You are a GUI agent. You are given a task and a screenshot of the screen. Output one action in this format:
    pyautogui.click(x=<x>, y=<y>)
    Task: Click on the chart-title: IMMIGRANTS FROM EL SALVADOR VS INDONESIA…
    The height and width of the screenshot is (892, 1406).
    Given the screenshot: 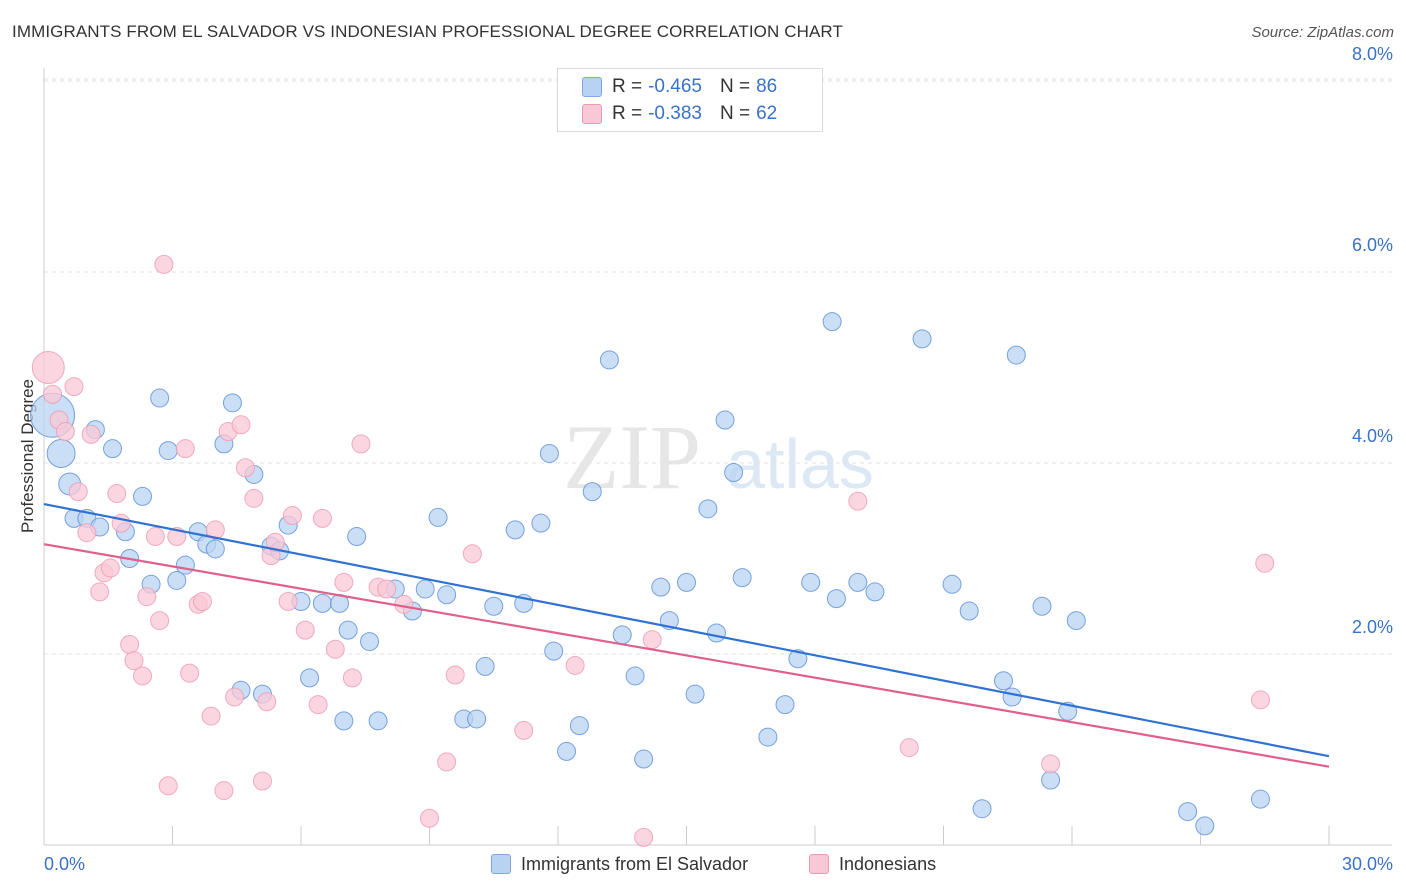 What is the action you would take?
    pyautogui.click(x=427, y=31)
    